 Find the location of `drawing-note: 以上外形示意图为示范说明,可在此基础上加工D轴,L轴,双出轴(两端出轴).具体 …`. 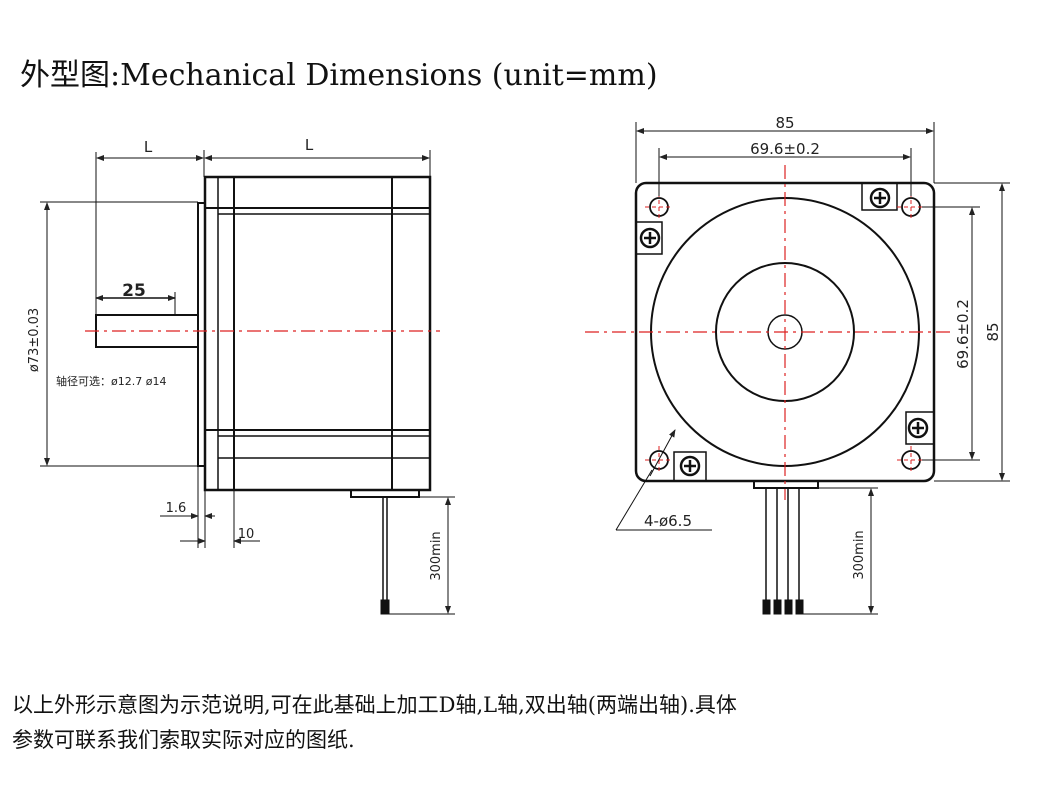

drawing-note: 以上外形示意图为示范说明,可在此基础上加工D轴,L轴,双出轴(两端出轴).具体 … is located at coordinates (492, 723).